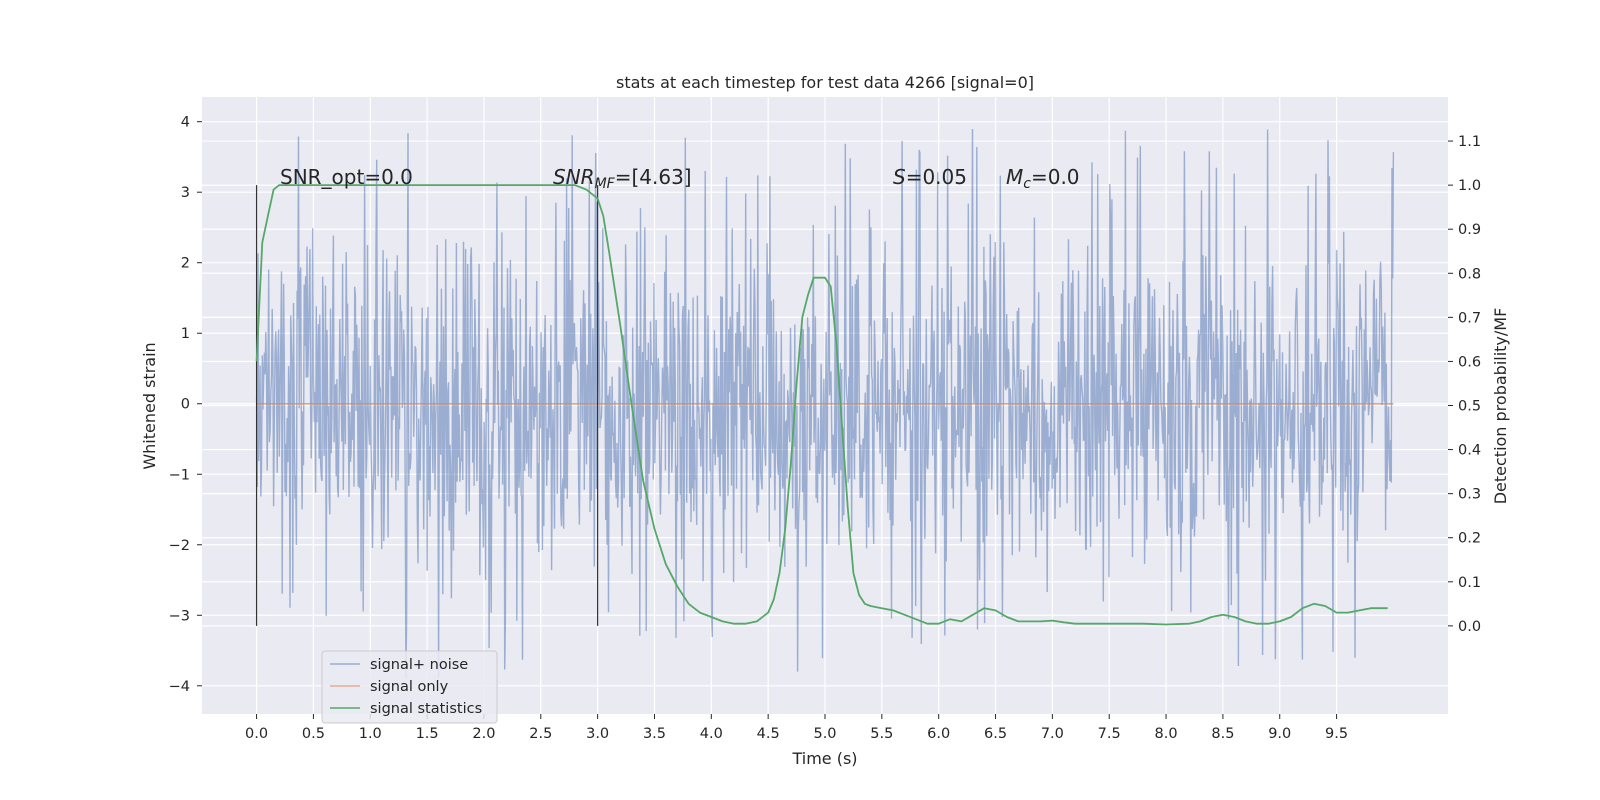 The height and width of the screenshot is (800, 1600). What do you see at coordinates (1027, 184) in the screenshot?
I see `annotation-mc-sub: c` at bounding box center [1027, 184].